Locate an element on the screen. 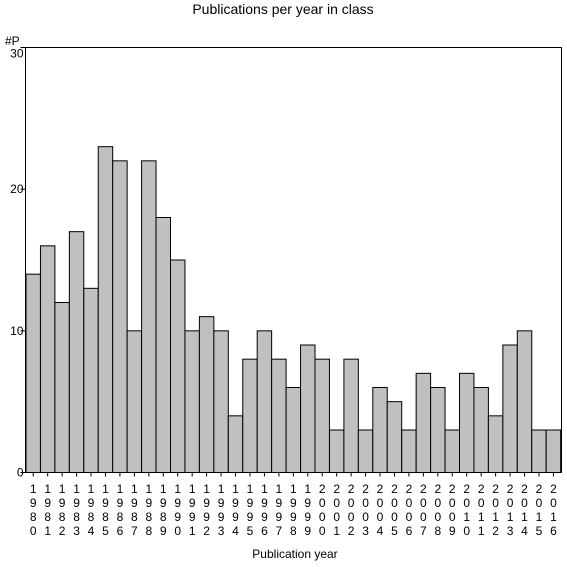 This screenshot has height=567, width=567. bar-2014 is located at coordinates (524, 401).